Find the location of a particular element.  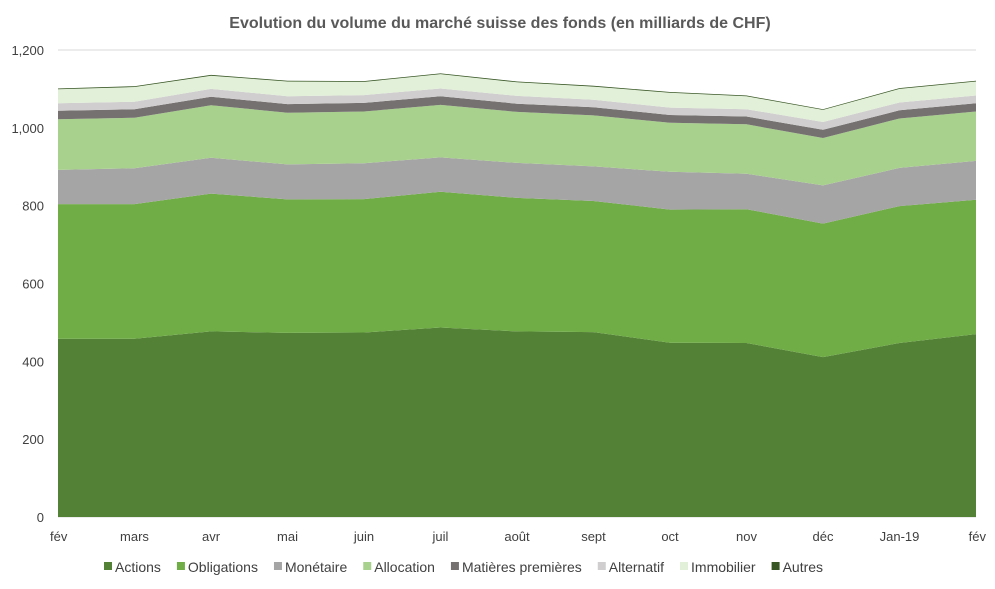

legend-item: Actions is located at coordinates (132, 567).